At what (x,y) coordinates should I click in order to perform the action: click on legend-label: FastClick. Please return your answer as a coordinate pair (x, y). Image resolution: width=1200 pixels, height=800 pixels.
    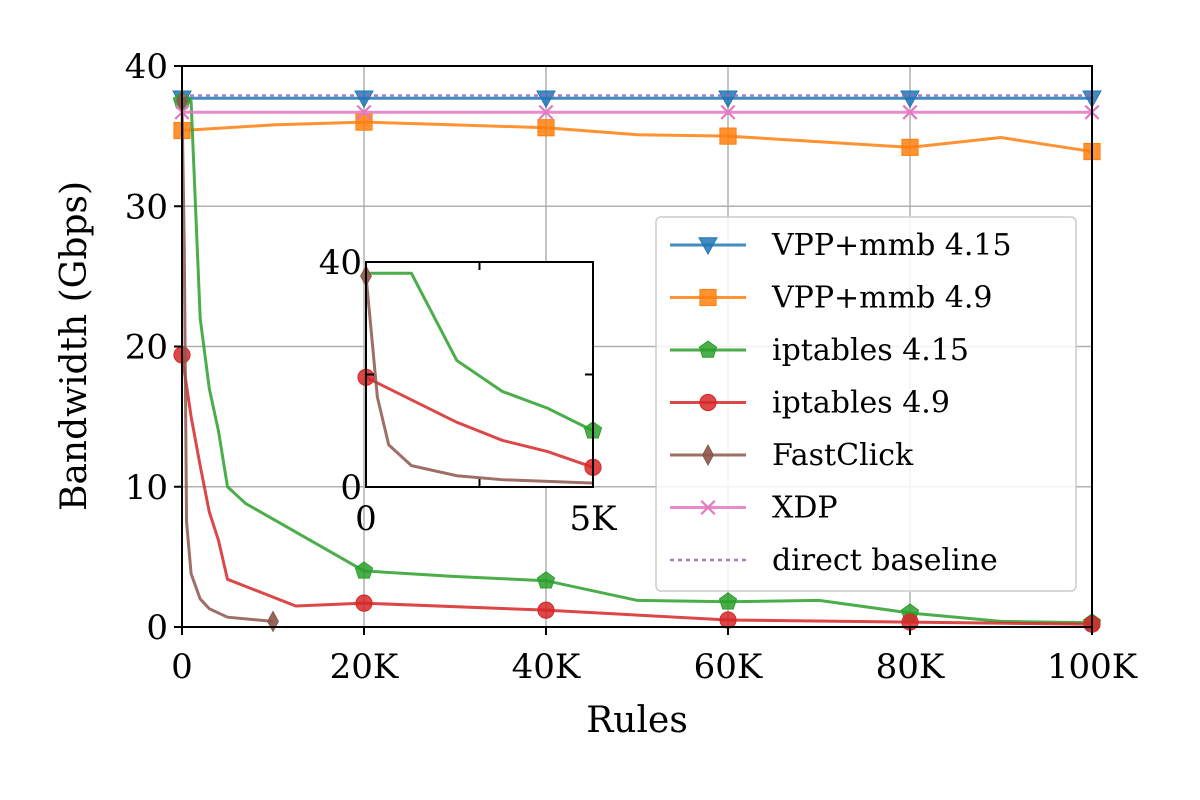
    Looking at the image, I should click on (843, 455).